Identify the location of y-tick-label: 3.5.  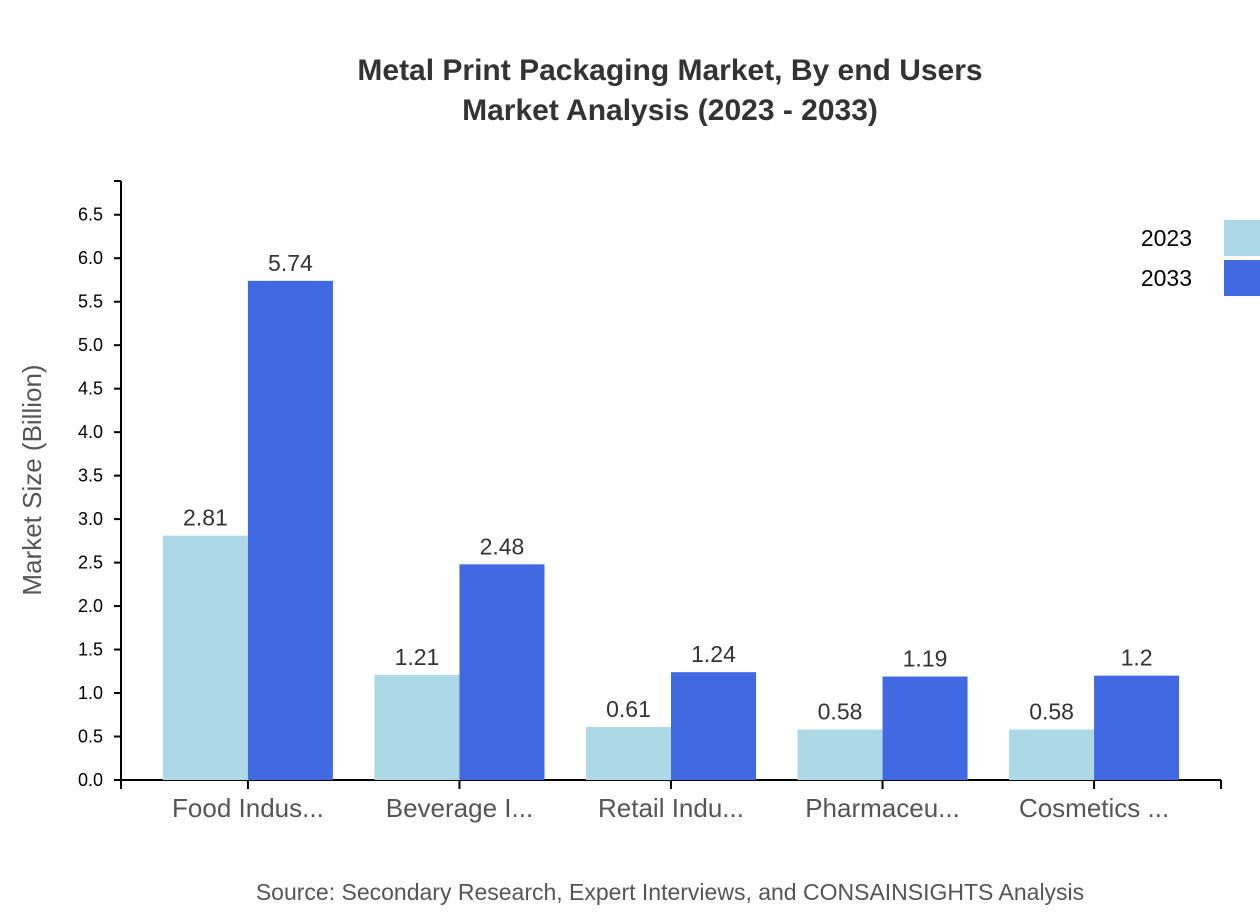
(90, 476).